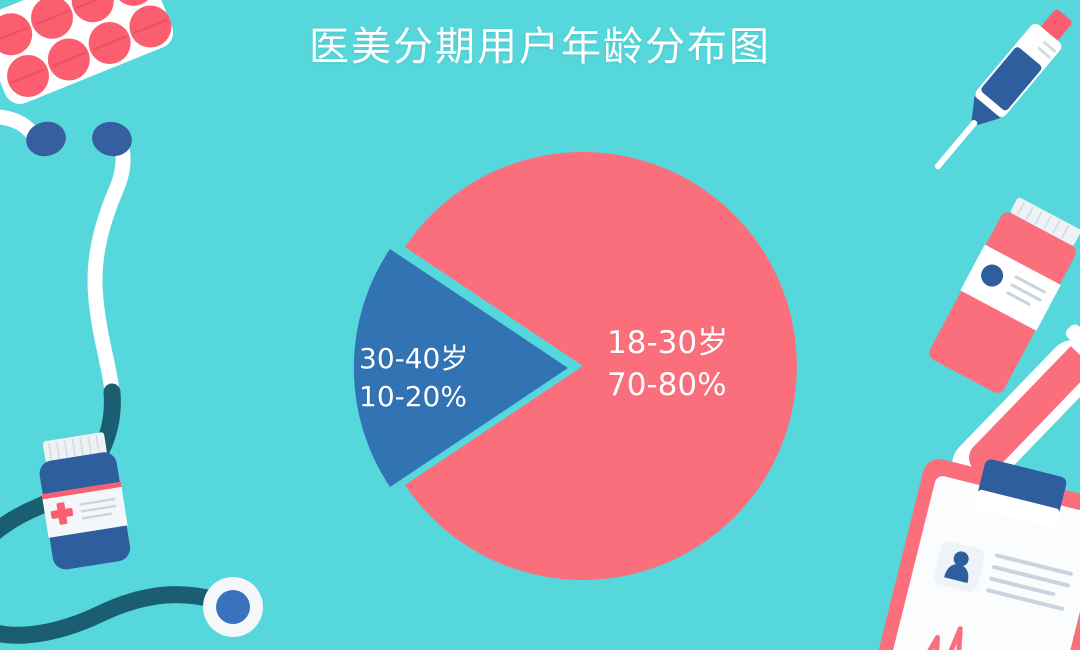 Image resolution: width=1080 pixels, height=650 pixels. I want to click on pie-label-18-30-age: 18-30岁, so click(668, 343).